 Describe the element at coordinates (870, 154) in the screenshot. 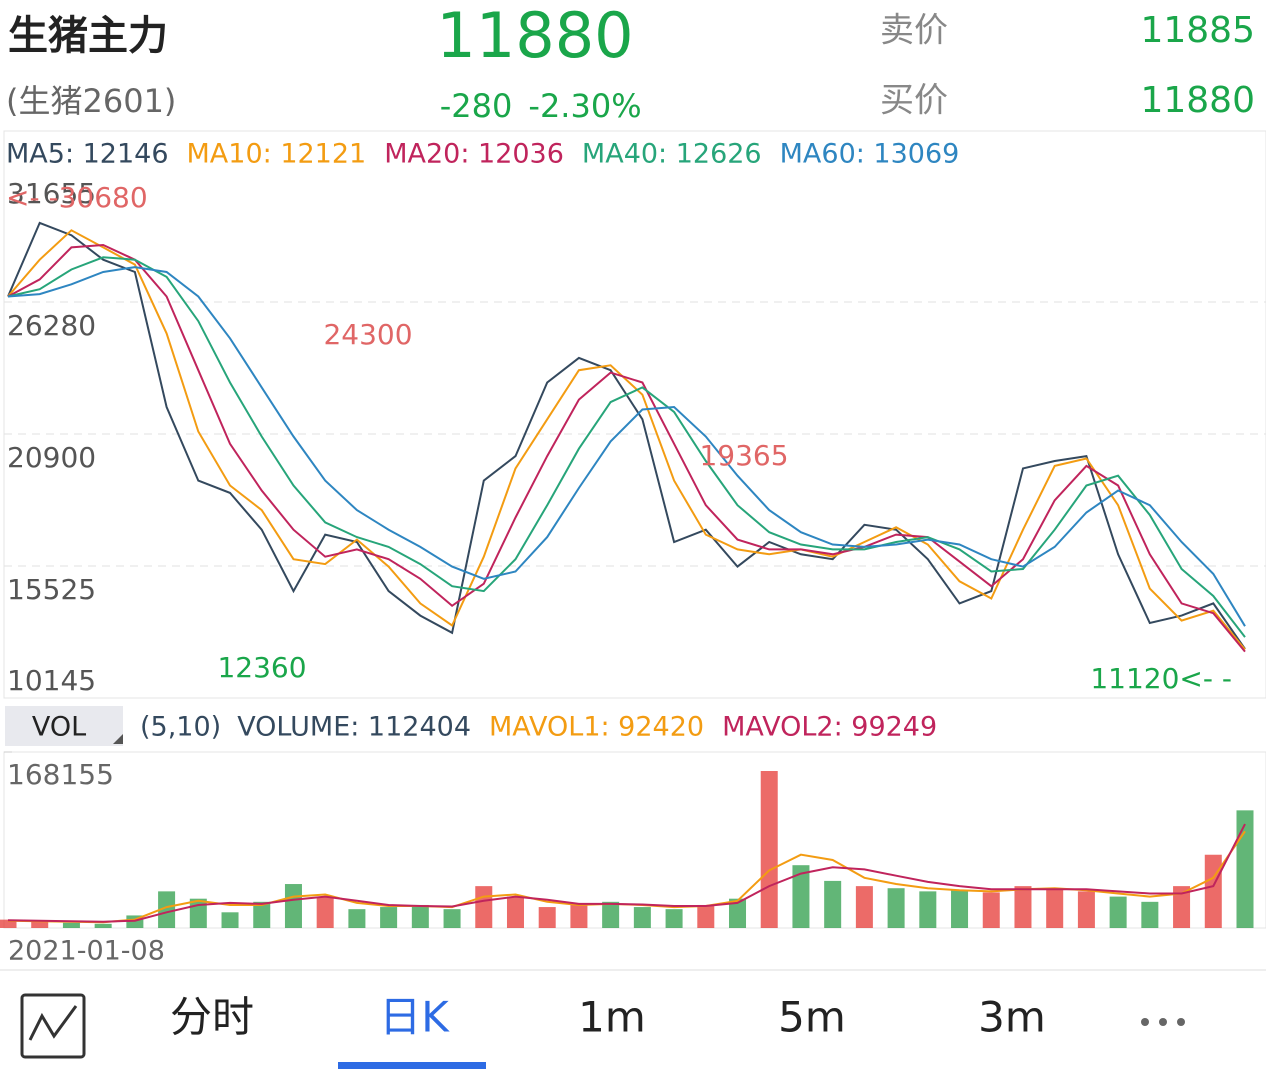

I see `legend-entry: MA60: 13069` at that location.